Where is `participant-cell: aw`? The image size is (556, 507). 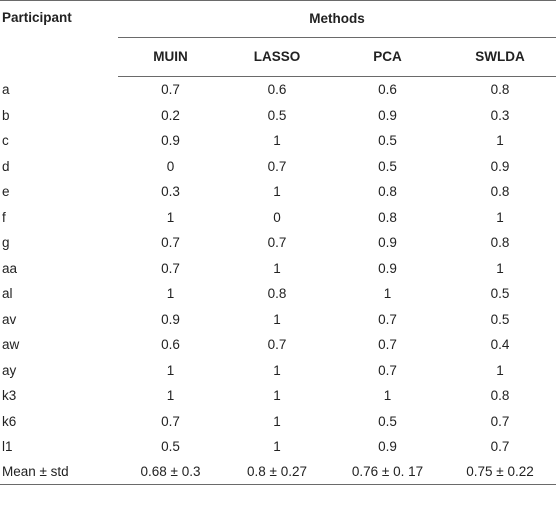
participant-cell: aw is located at coordinates (11, 344).